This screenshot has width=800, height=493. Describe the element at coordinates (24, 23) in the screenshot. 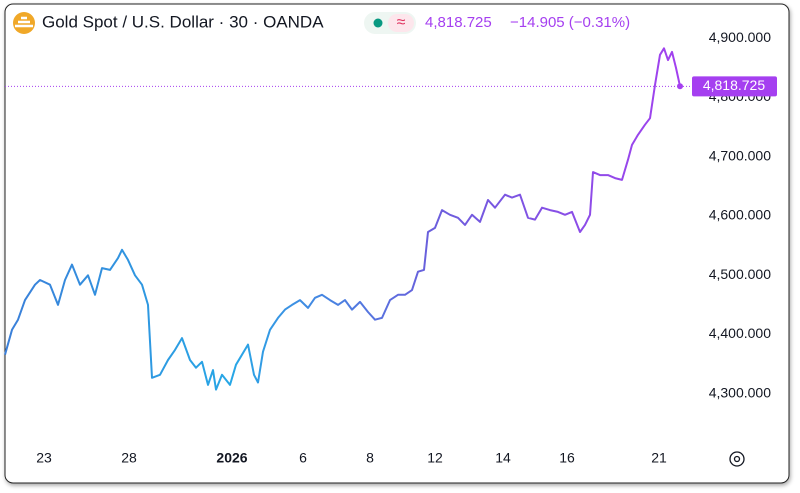

I see `logo` at that location.